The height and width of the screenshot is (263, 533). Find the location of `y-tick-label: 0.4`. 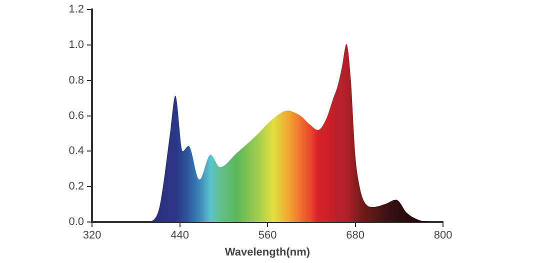

y-tick-label: 0.4 is located at coordinates (76, 151).